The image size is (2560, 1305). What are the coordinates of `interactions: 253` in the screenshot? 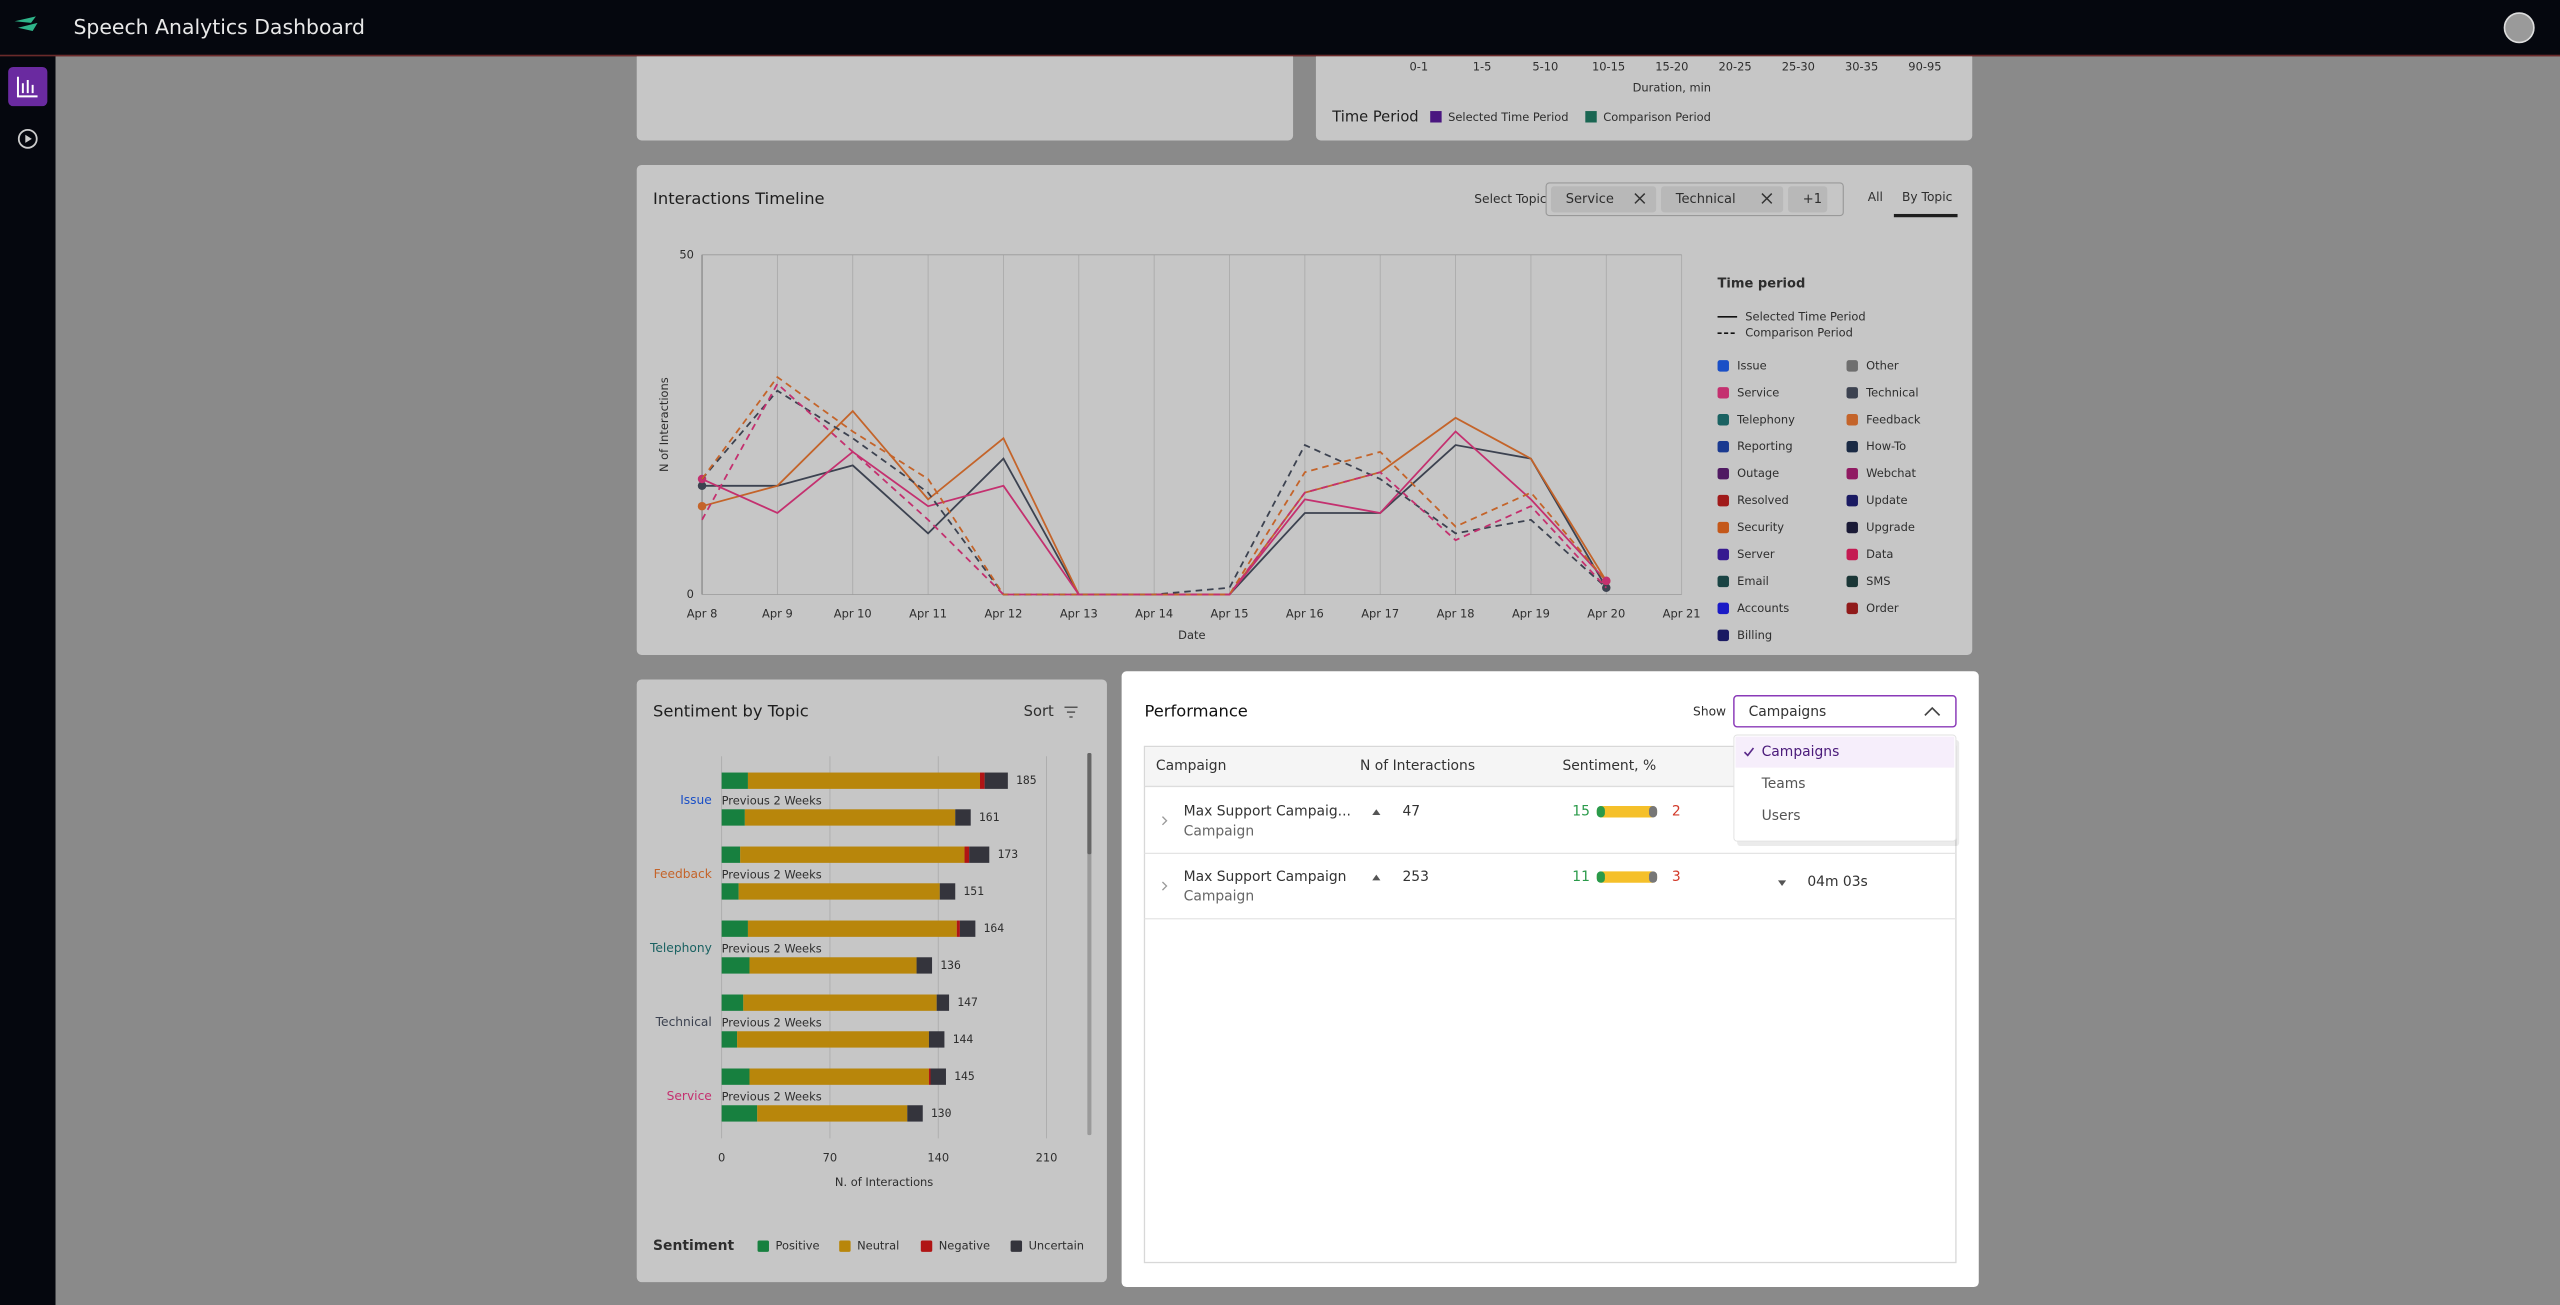 It's located at (1415, 877).